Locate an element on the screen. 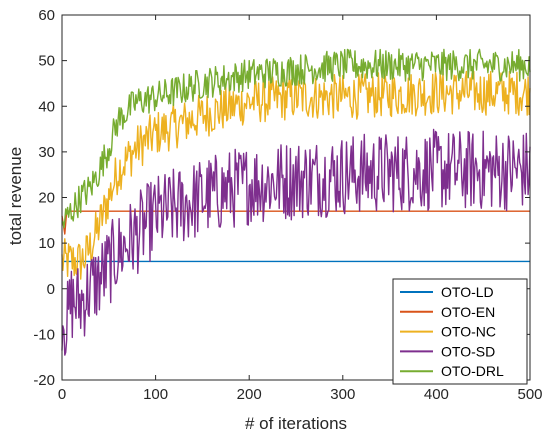  x-tick-label: 0 is located at coordinates (62, 394).